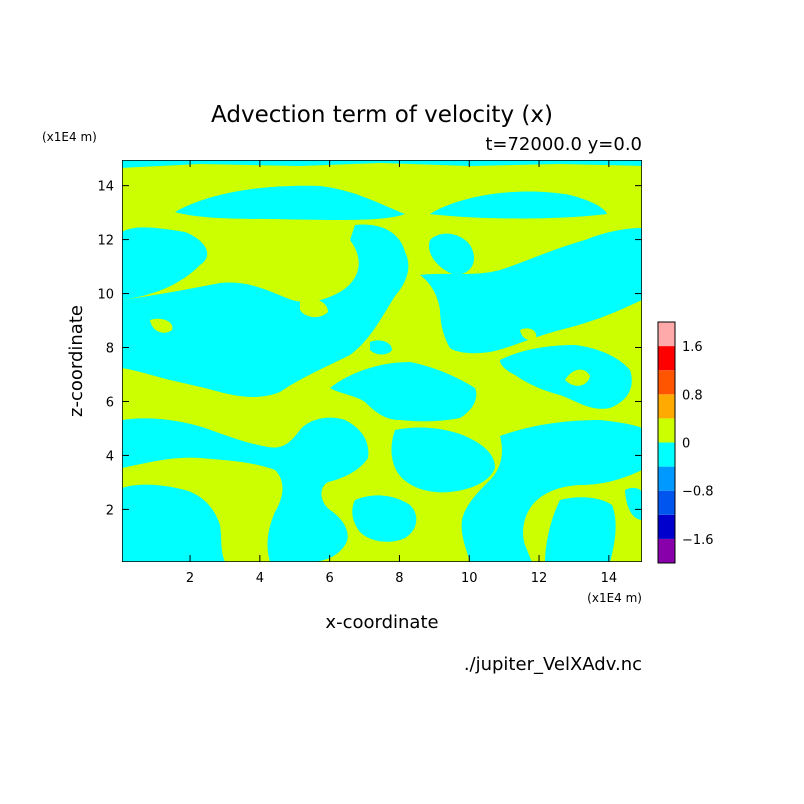 The image size is (804, 804). I want to click on colorbar-label: 0, so click(686, 444).